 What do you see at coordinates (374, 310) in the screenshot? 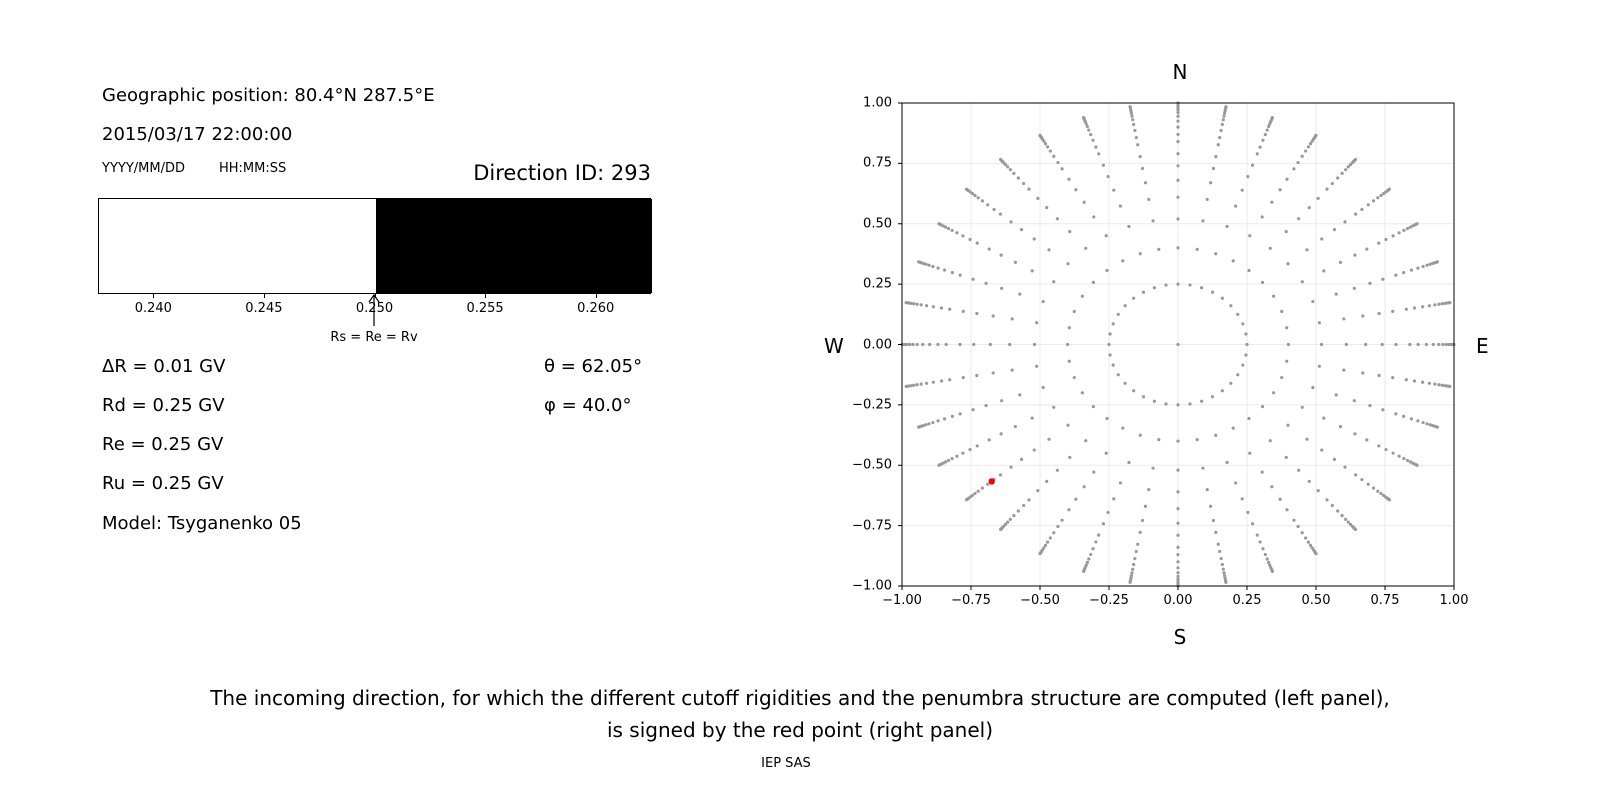
I see `marker-arrow` at bounding box center [374, 310].